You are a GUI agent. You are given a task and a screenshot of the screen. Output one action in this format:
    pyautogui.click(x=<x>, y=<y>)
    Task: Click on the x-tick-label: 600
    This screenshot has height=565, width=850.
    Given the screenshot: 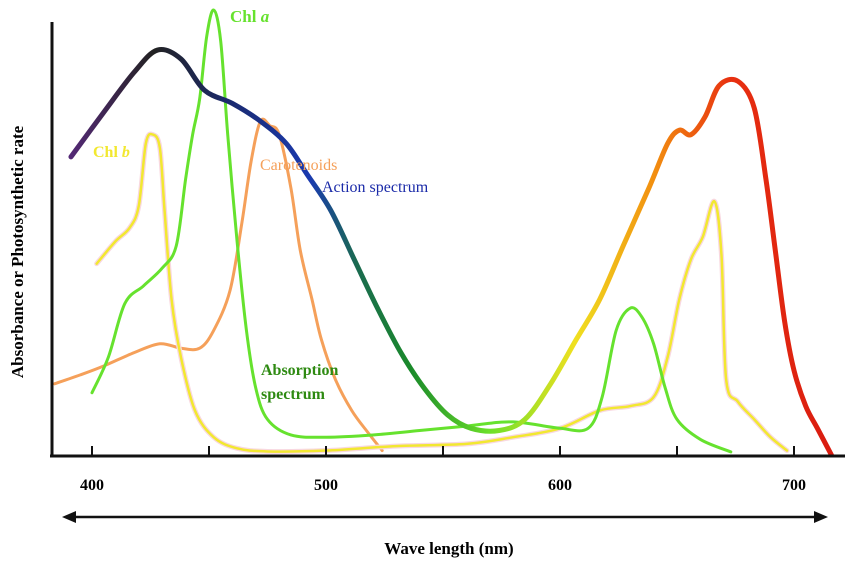 What is the action you would take?
    pyautogui.click(x=560, y=485)
    